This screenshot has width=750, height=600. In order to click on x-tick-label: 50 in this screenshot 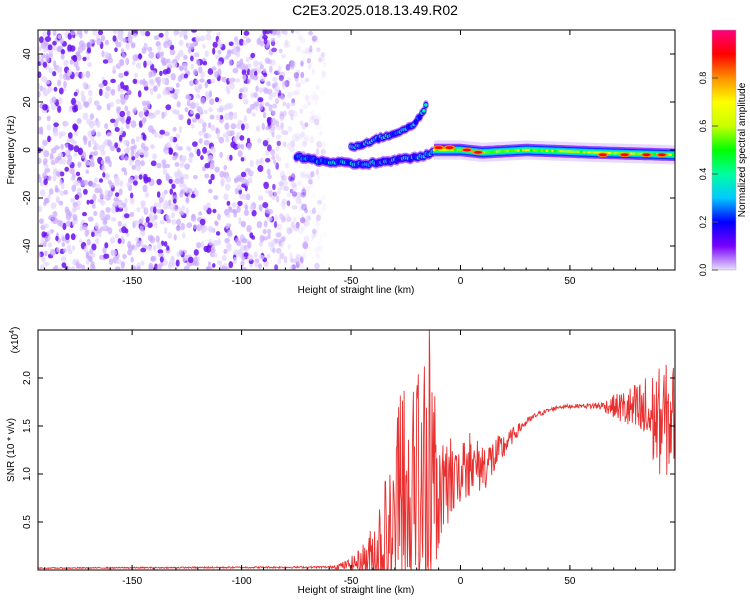, I will do `click(570, 281)`.